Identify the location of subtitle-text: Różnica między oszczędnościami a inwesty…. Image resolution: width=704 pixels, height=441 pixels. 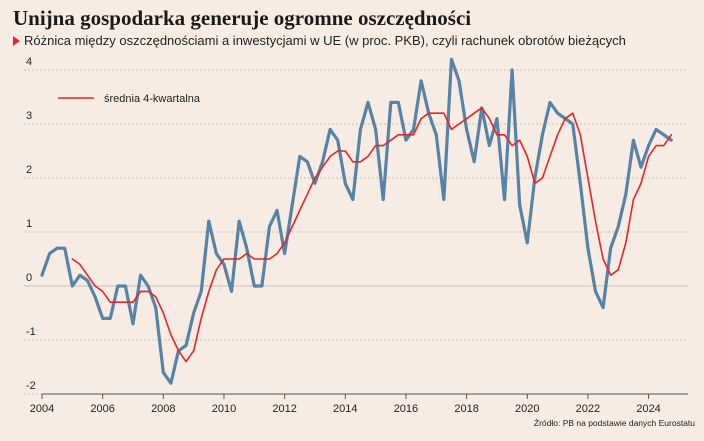
(325, 40).